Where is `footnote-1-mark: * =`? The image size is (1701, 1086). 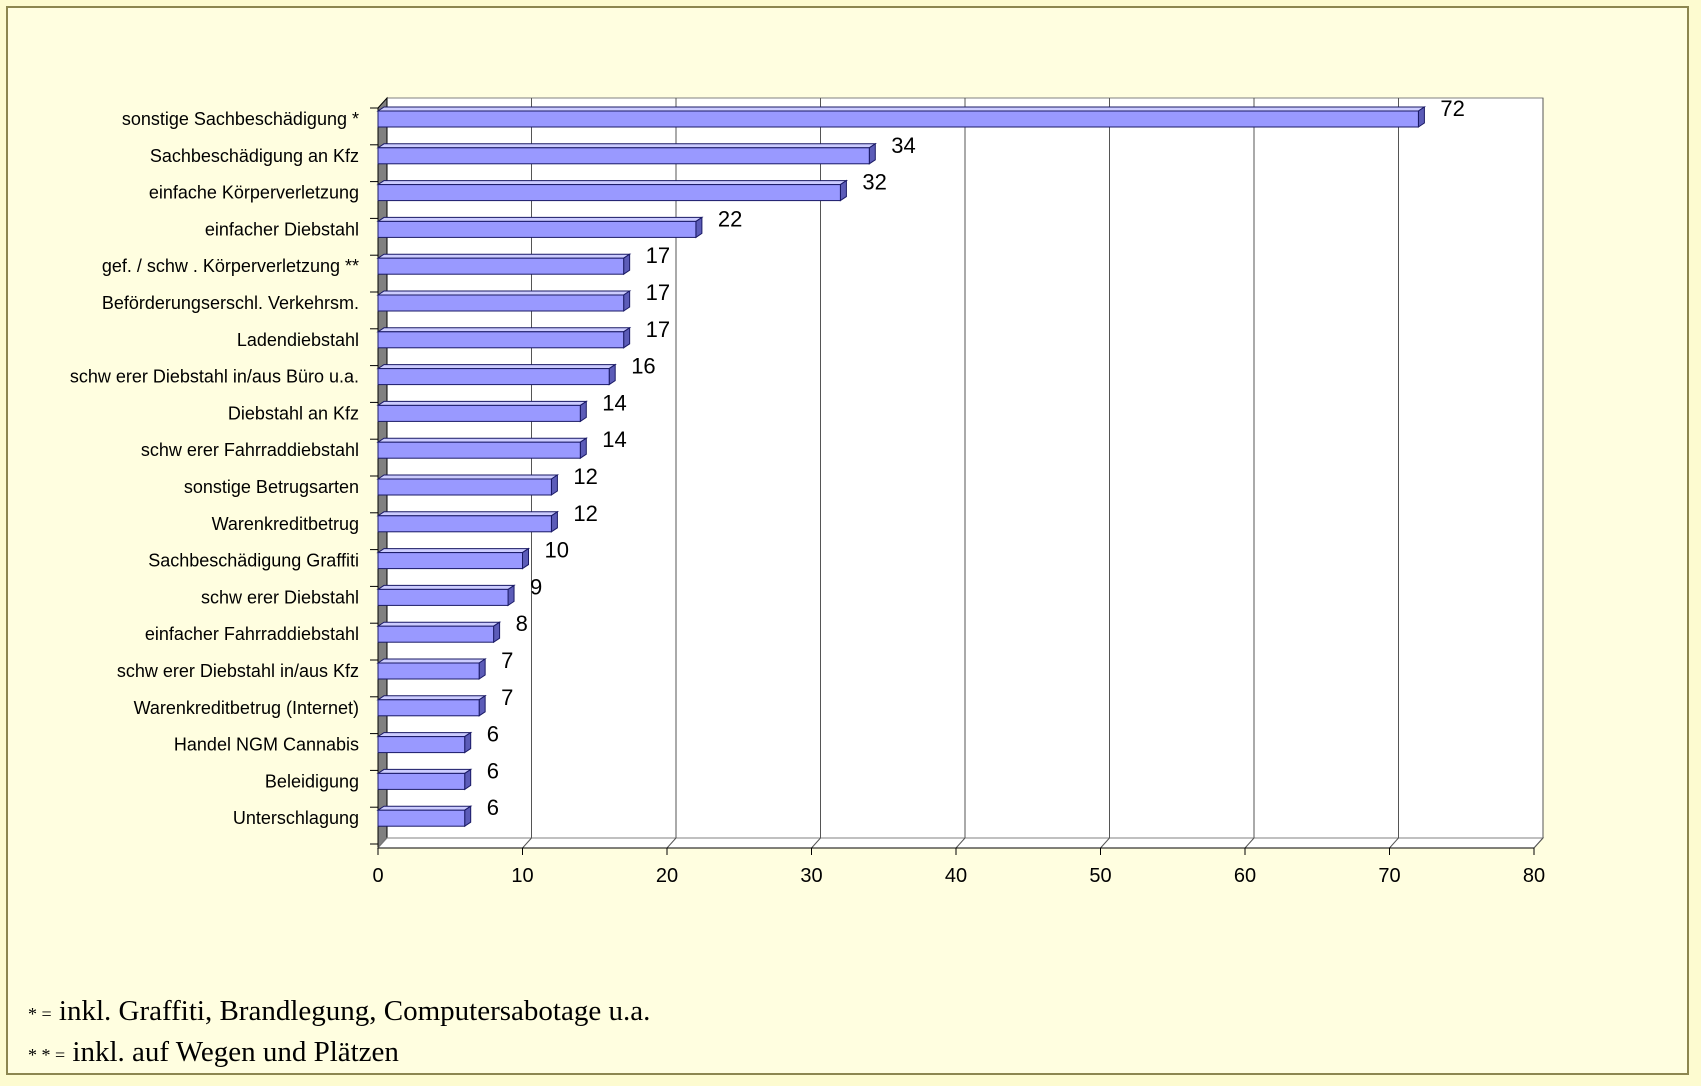
footnote-1-mark: * = is located at coordinates (40, 1014).